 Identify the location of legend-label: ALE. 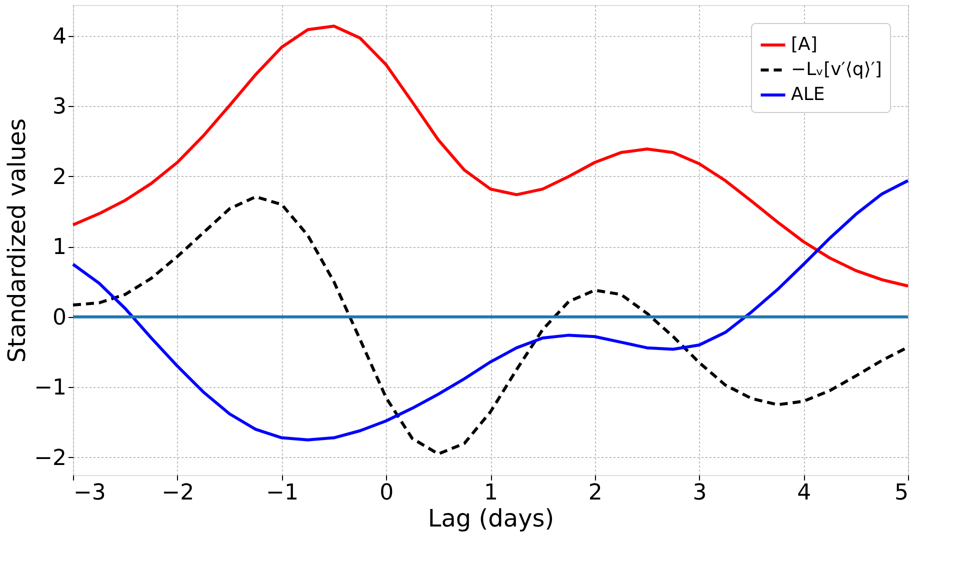
(808, 94).